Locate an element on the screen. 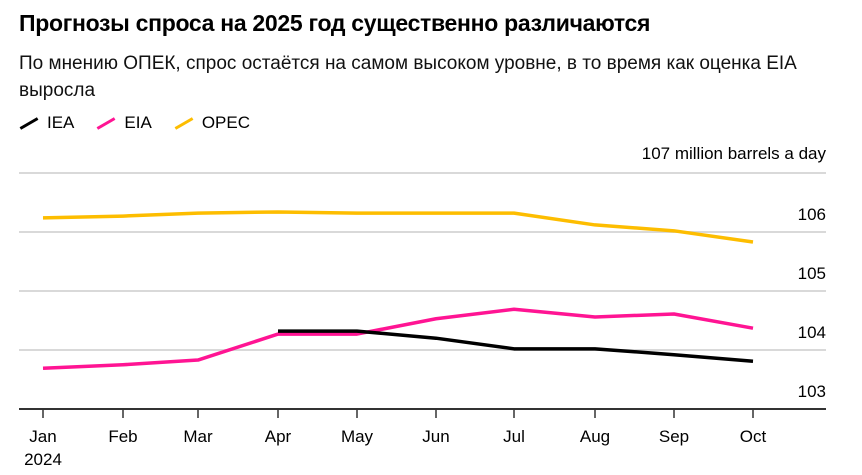 The height and width of the screenshot is (475, 862). legend-item-opec: OPEC is located at coordinates (212, 123).